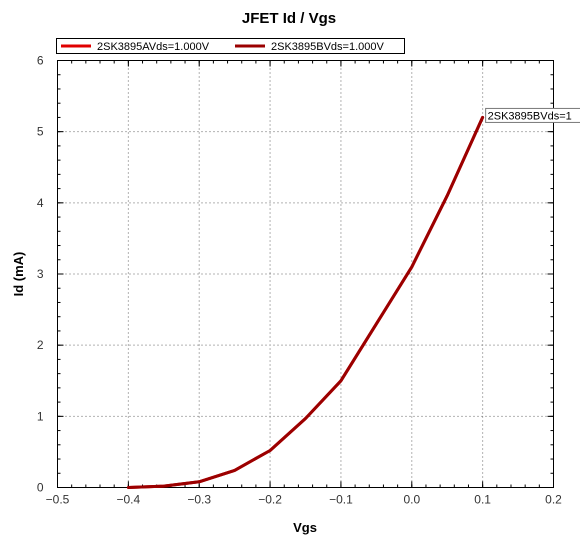 The image size is (580, 547). Describe the element at coordinates (305, 527) in the screenshot. I see `x-axis-title: Vgs` at that location.